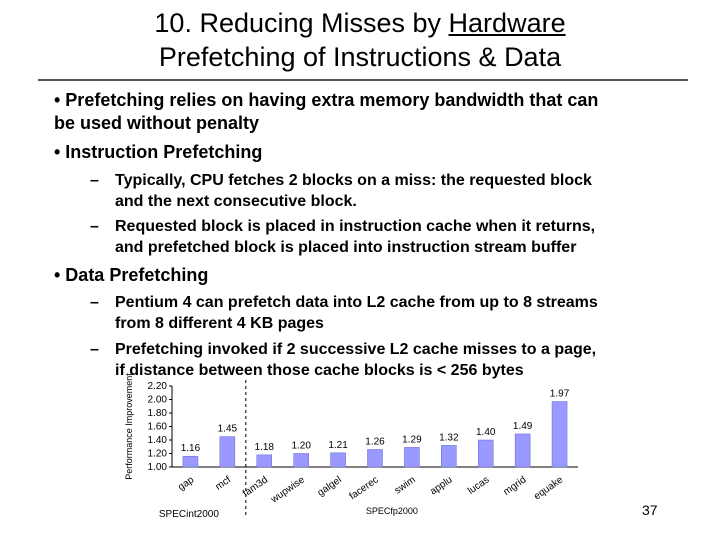  What do you see at coordinates (392, 511) in the screenshot?
I see `group-label-fp: SPECfp2000` at bounding box center [392, 511].